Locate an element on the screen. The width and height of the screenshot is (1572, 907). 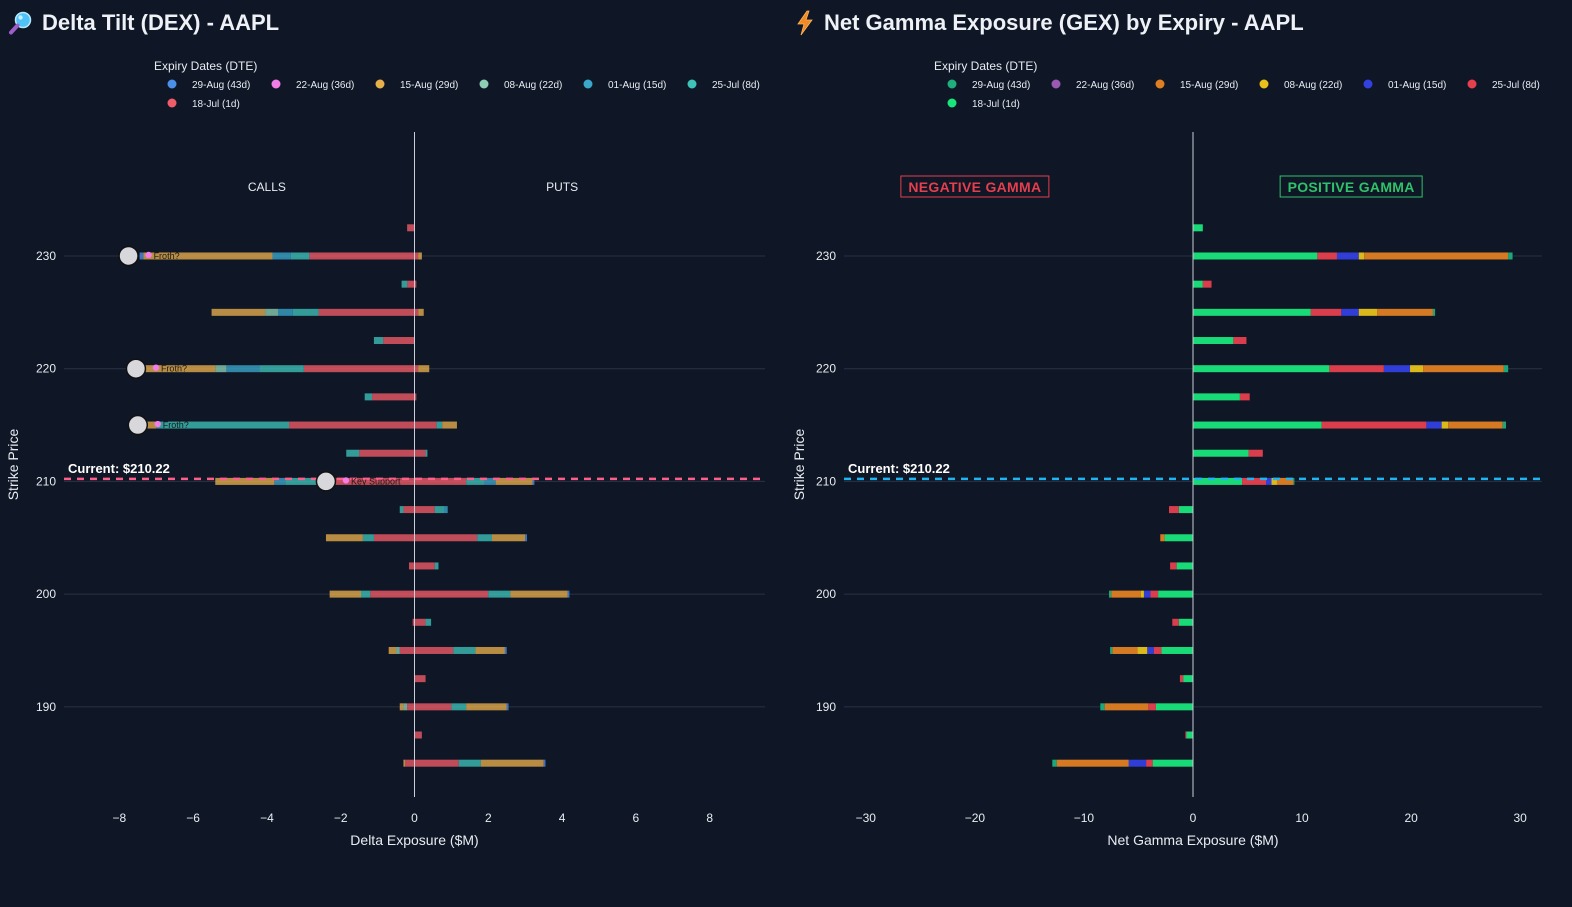
call-bar-185-18-jul-1d is located at coordinates (410, 763).